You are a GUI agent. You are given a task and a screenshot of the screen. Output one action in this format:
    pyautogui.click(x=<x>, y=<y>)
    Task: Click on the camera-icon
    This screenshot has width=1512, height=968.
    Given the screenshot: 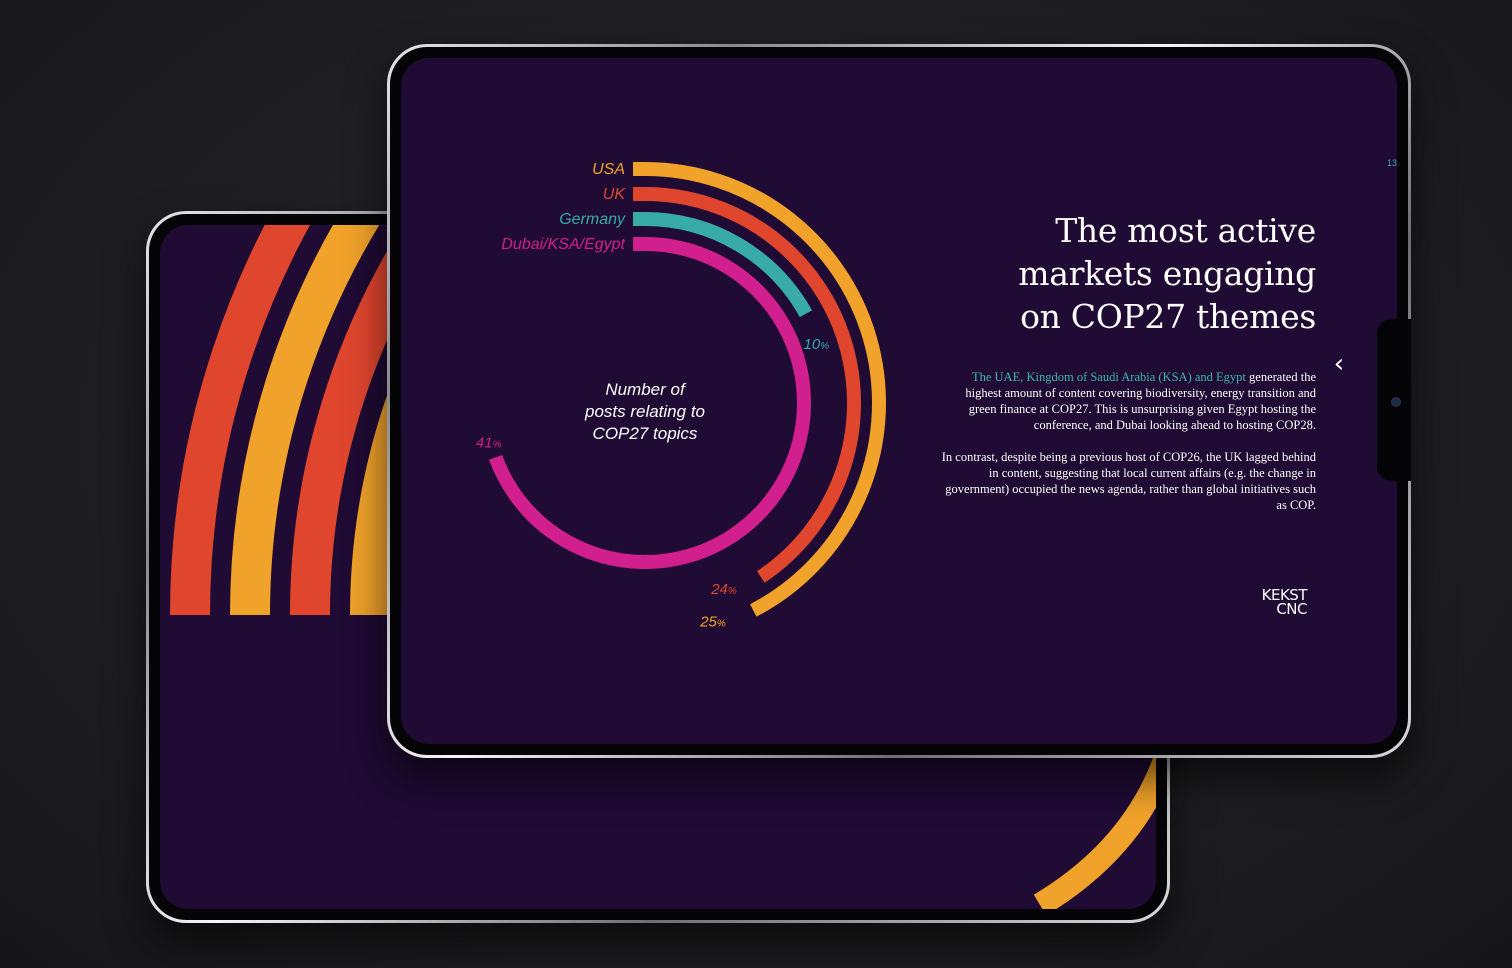 What is the action you would take?
    pyautogui.click(x=1396, y=402)
    